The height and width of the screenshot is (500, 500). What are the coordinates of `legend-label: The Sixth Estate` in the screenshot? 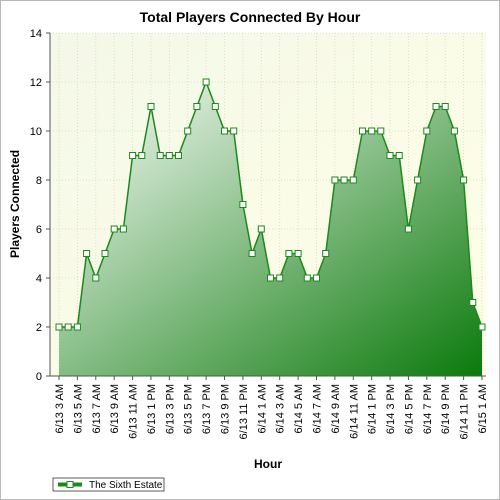 It's located at (126, 485).